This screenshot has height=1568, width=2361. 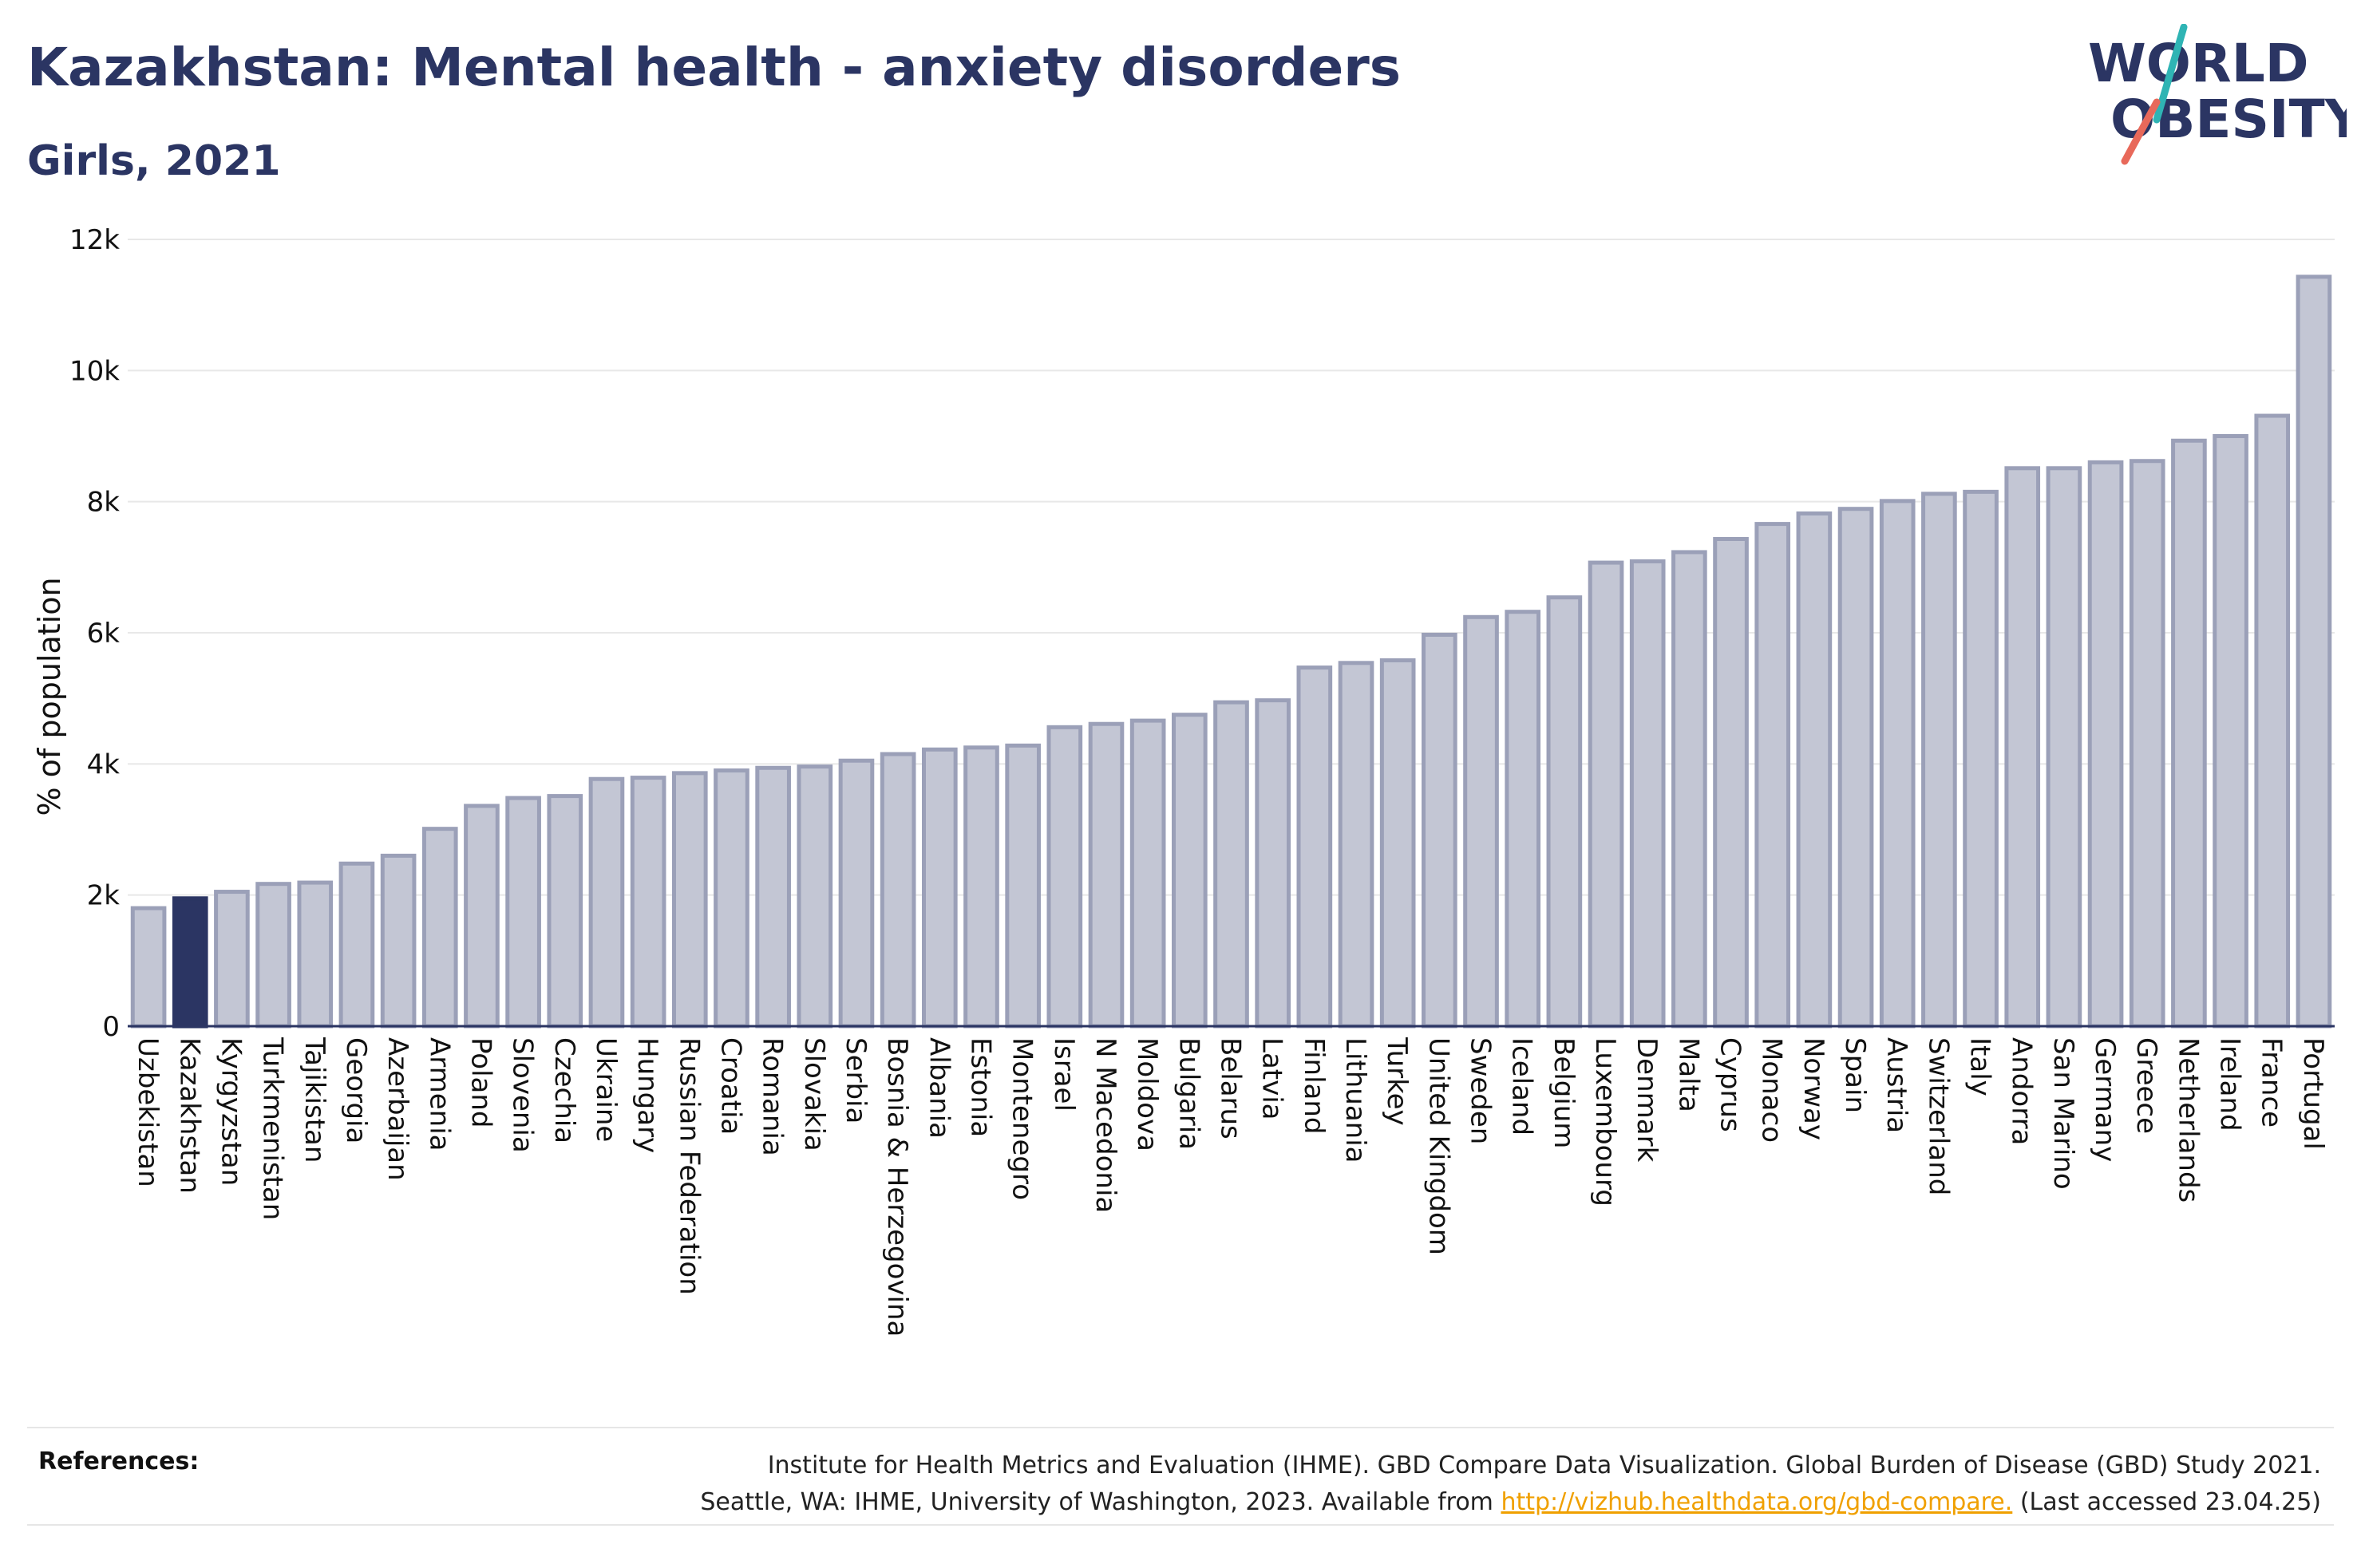 What do you see at coordinates (1272, 1078) in the screenshot?
I see `x-tick-label: Latvia` at bounding box center [1272, 1078].